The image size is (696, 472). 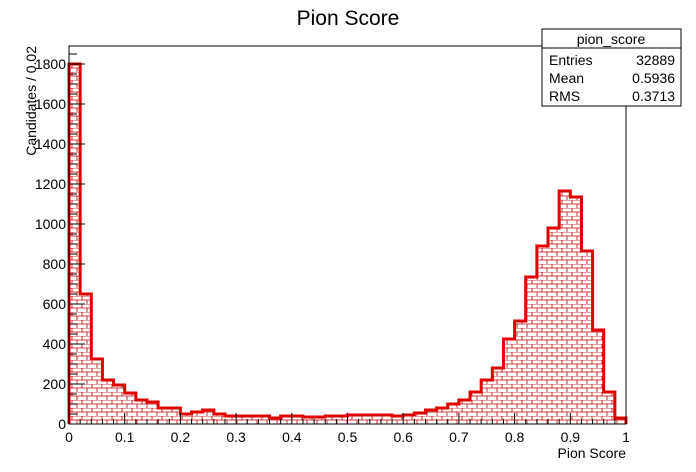 I want to click on stats-title: pion_score, so click(x=611, y=39).